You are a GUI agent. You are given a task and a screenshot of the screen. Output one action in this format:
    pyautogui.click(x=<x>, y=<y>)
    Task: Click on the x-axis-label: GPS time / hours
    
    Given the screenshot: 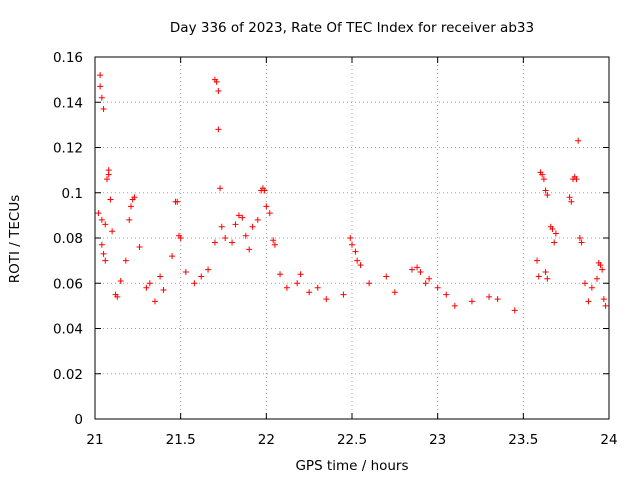 What is the action you would take?
    pyautogui.click(x=351, y=466)
    